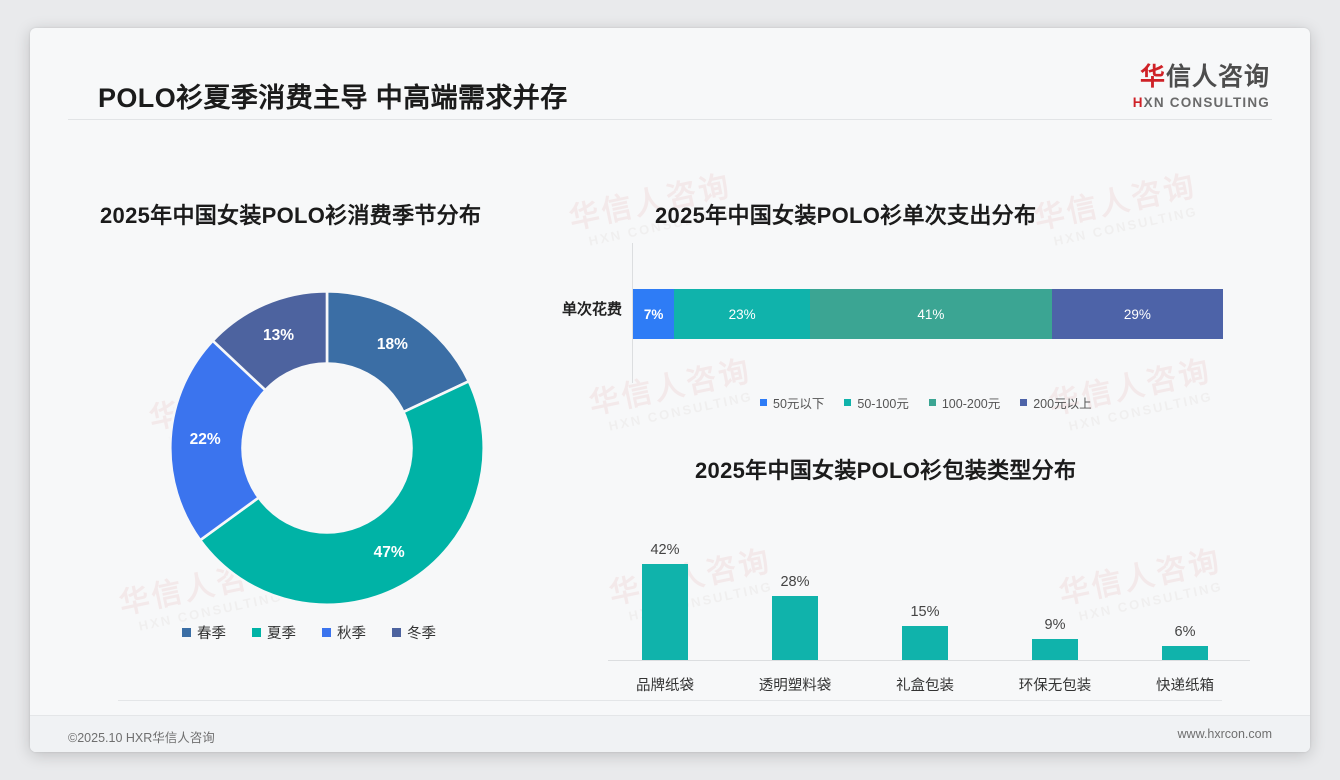 Image resolution: width=1340 pixels, height=780 pixels. I want to click on stacked-bar-axis, so click(632, 313).